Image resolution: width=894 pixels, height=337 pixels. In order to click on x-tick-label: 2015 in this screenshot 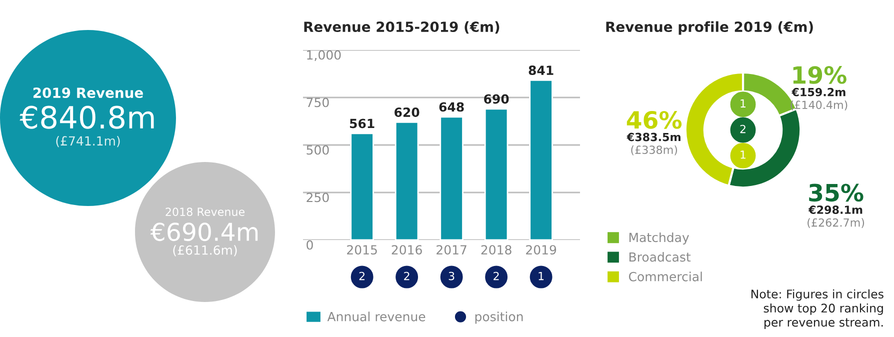, I will do `click(362, 250)`.